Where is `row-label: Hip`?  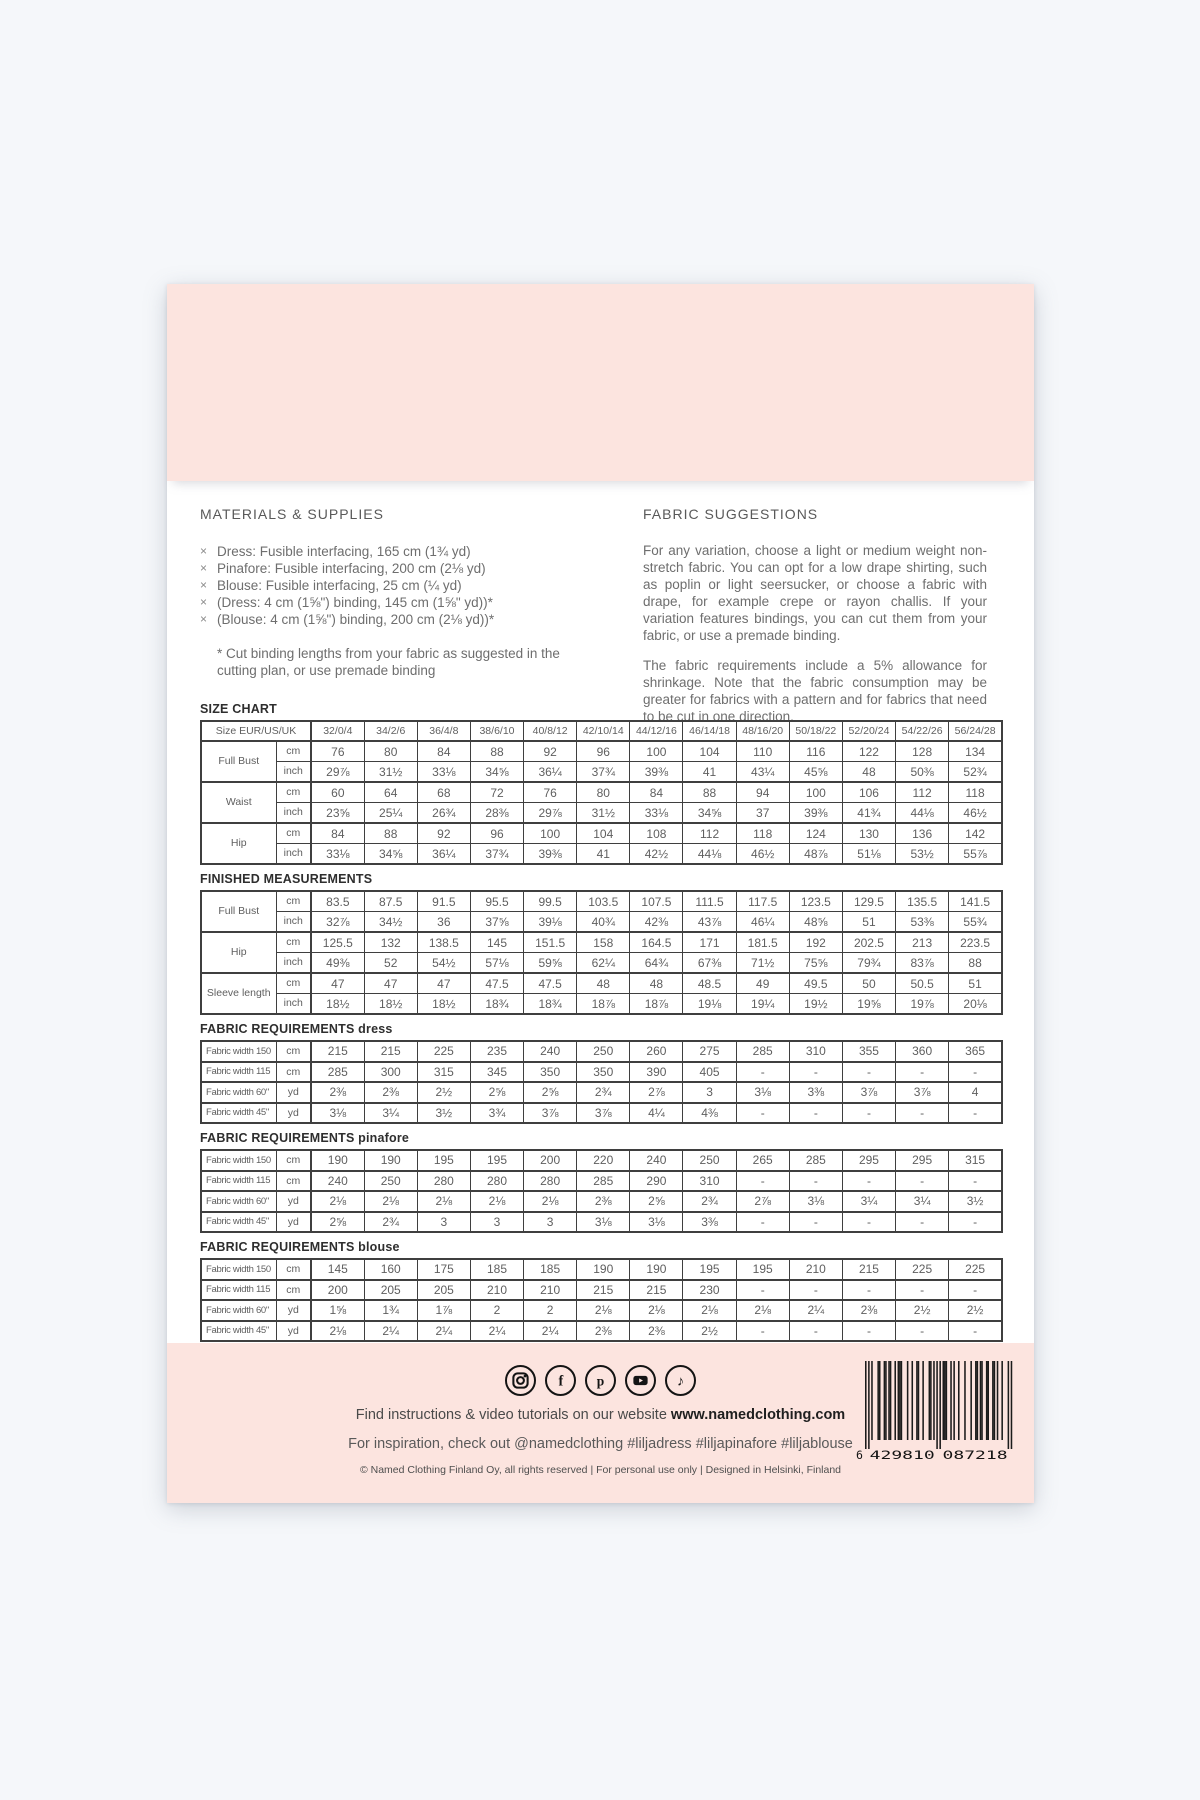
row-label: Hip is located at coordinates (238, 952).